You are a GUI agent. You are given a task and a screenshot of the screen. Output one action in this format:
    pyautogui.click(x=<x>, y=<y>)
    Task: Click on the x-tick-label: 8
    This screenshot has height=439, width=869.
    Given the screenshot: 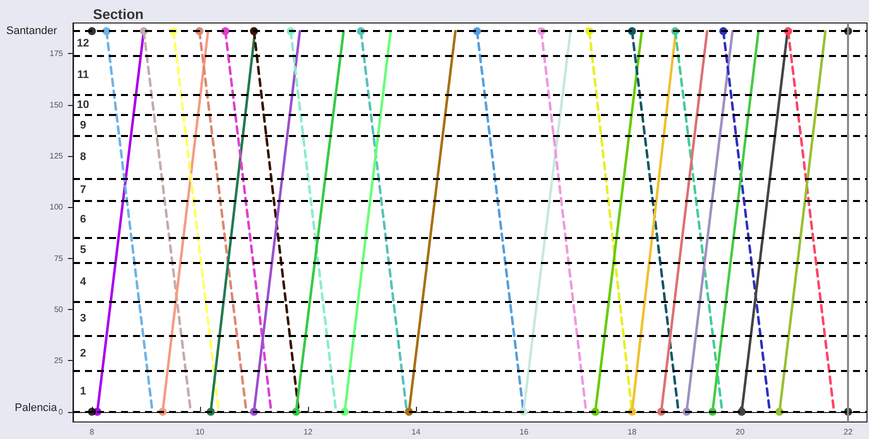 What is the action you would take?
    pyautogui.click(x=92, y=432)
    